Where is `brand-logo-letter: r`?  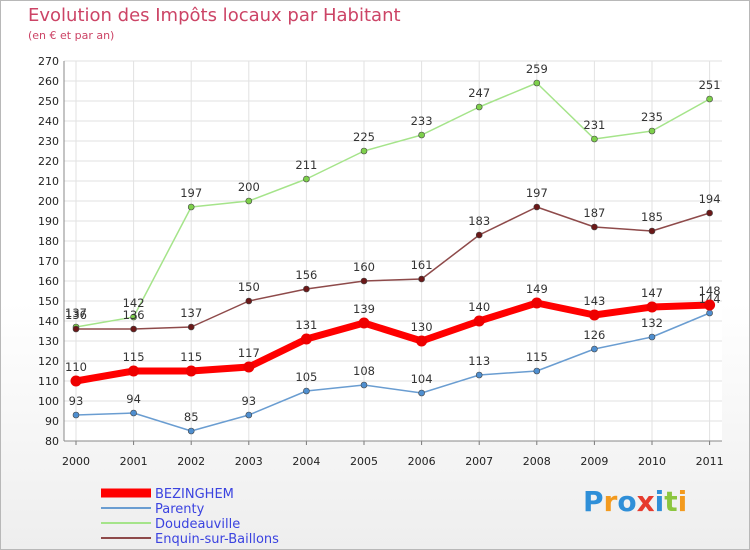 brand-logo-letter: r is located at coordinates (610, 501).